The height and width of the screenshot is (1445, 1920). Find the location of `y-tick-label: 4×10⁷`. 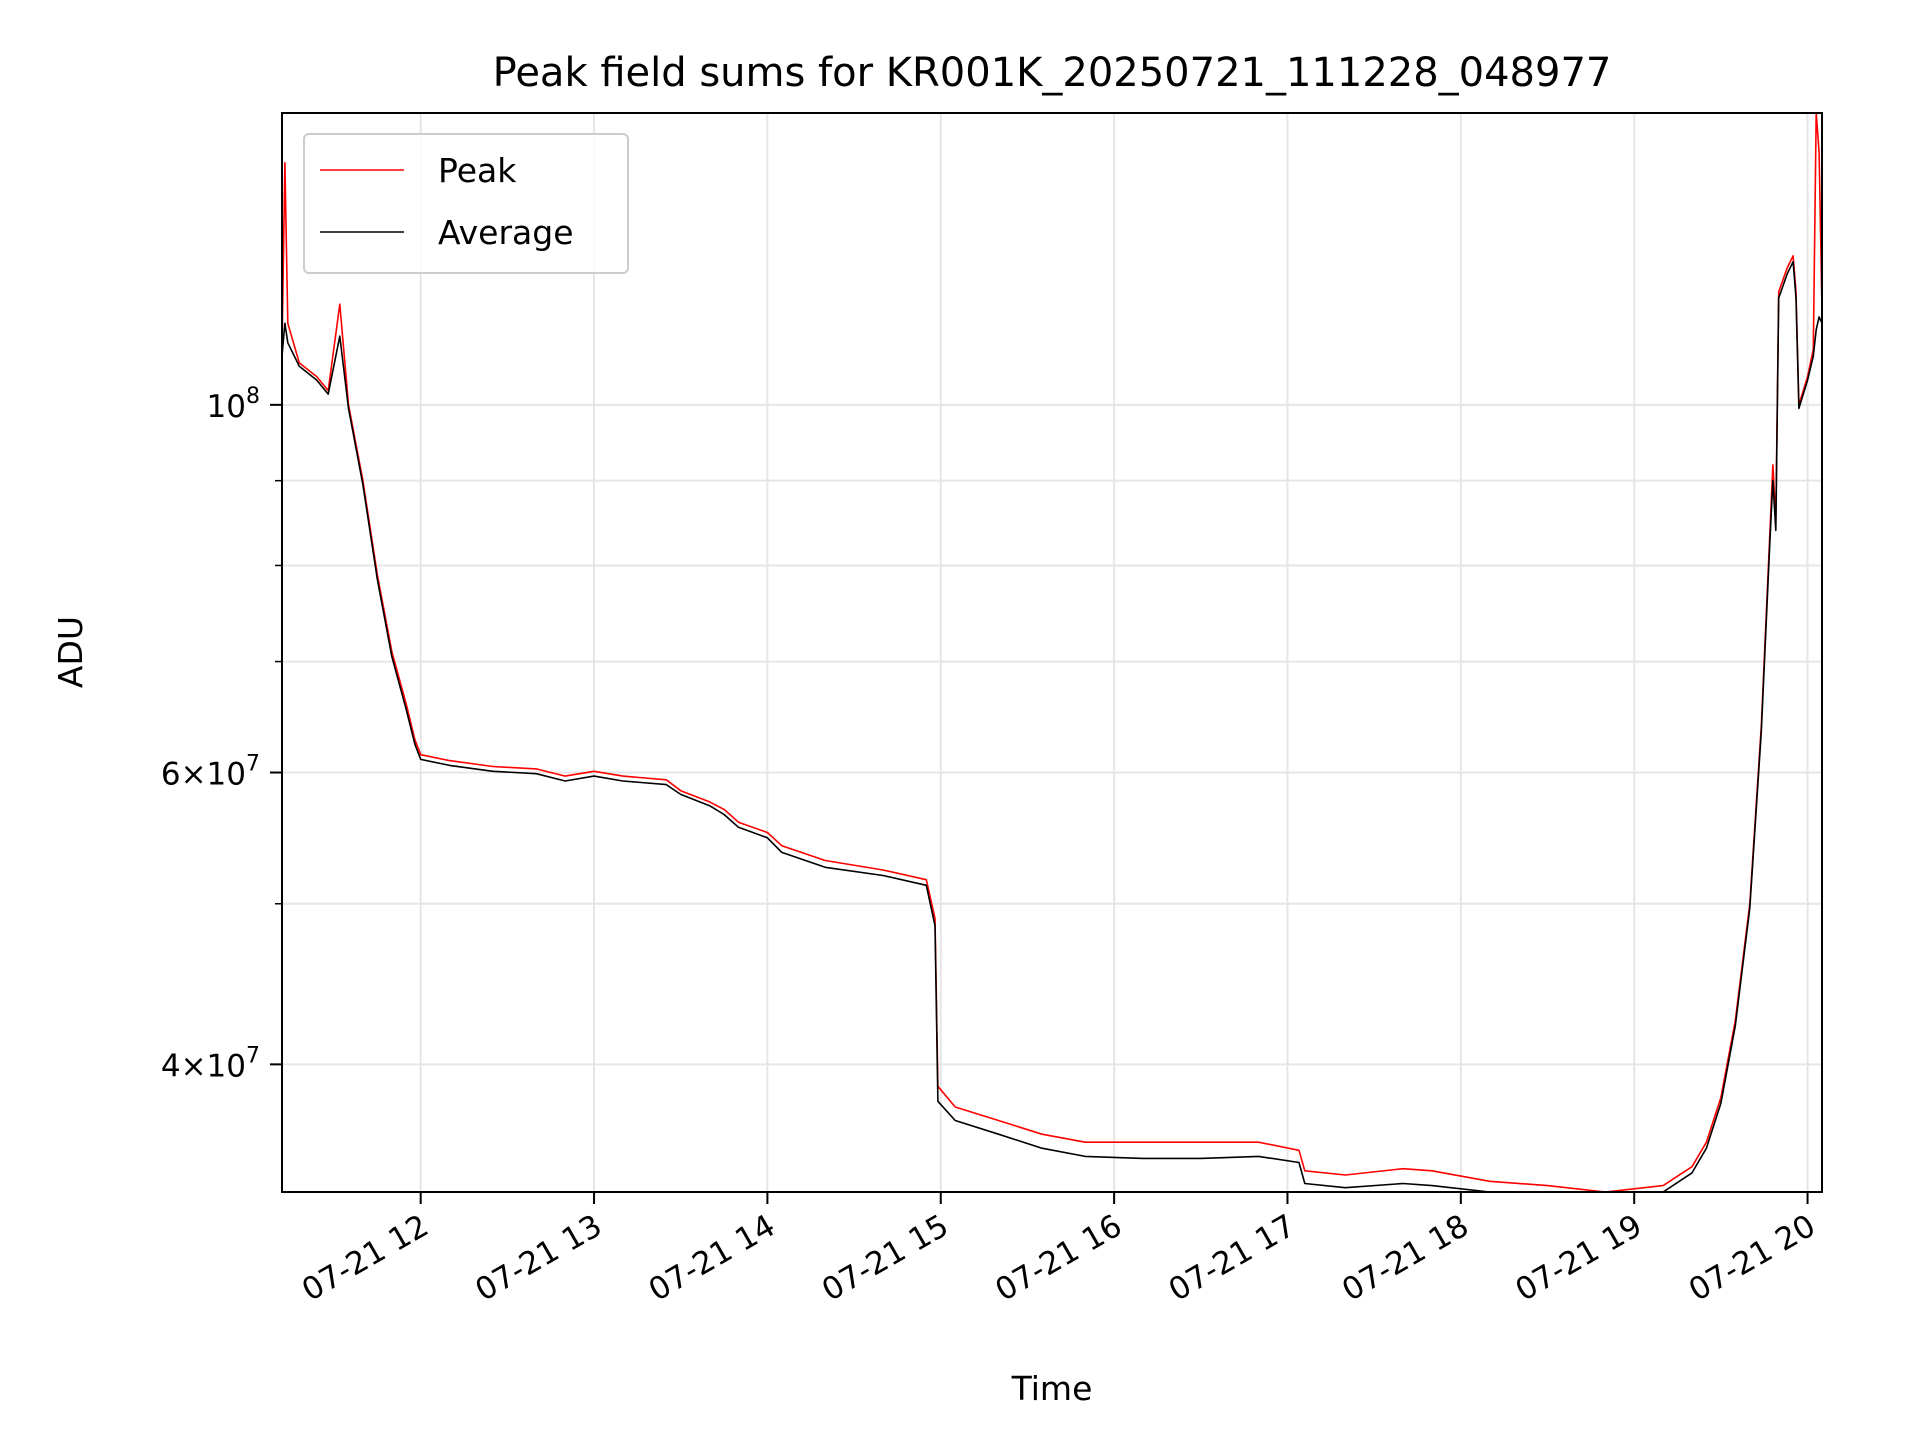

y-tick-label: 4×10⁷ is located at coordinates (210, 1063).